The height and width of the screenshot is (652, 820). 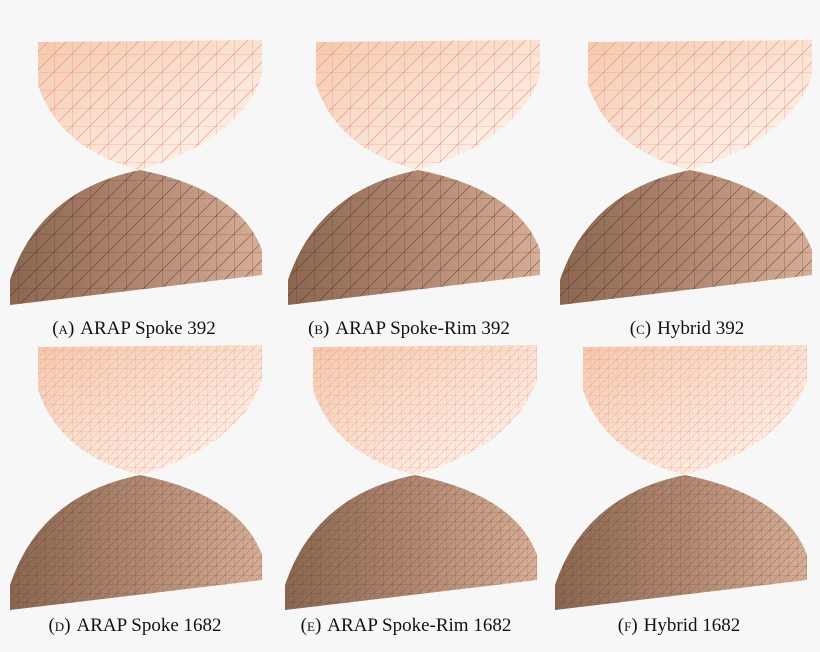 I want to click on caption: (a) ARAP Spoke 392, so click(x=137, y=329).